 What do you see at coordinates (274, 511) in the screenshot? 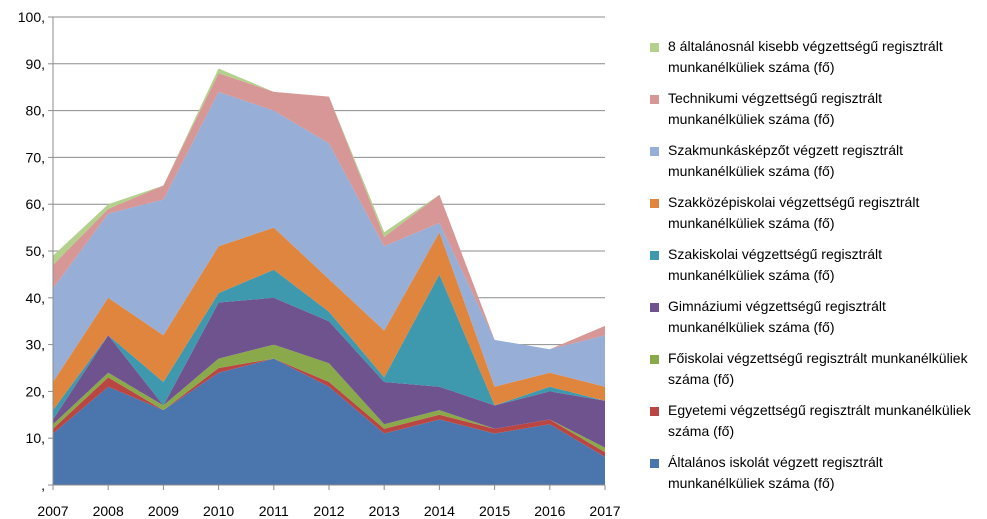
I see `x-tick-label: 2011` at bounding box center [274, 511].